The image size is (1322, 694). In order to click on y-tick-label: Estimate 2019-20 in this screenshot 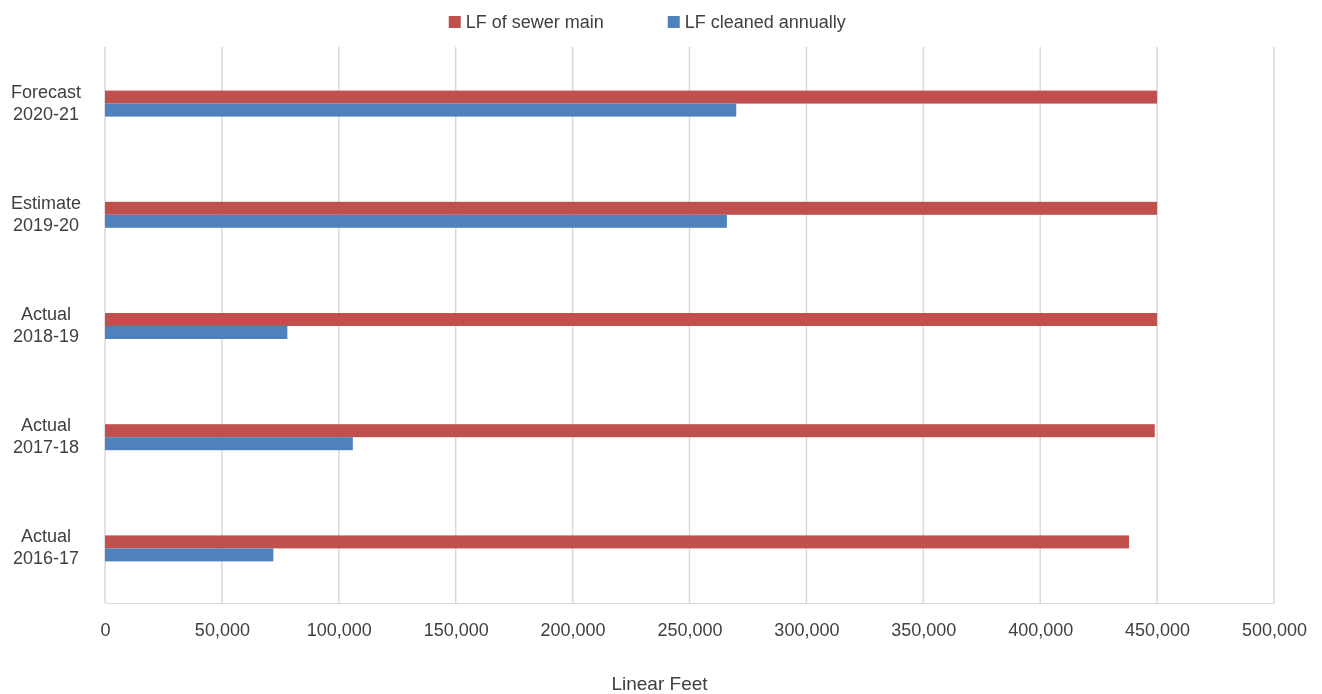, I will do `click(46, 213)`.